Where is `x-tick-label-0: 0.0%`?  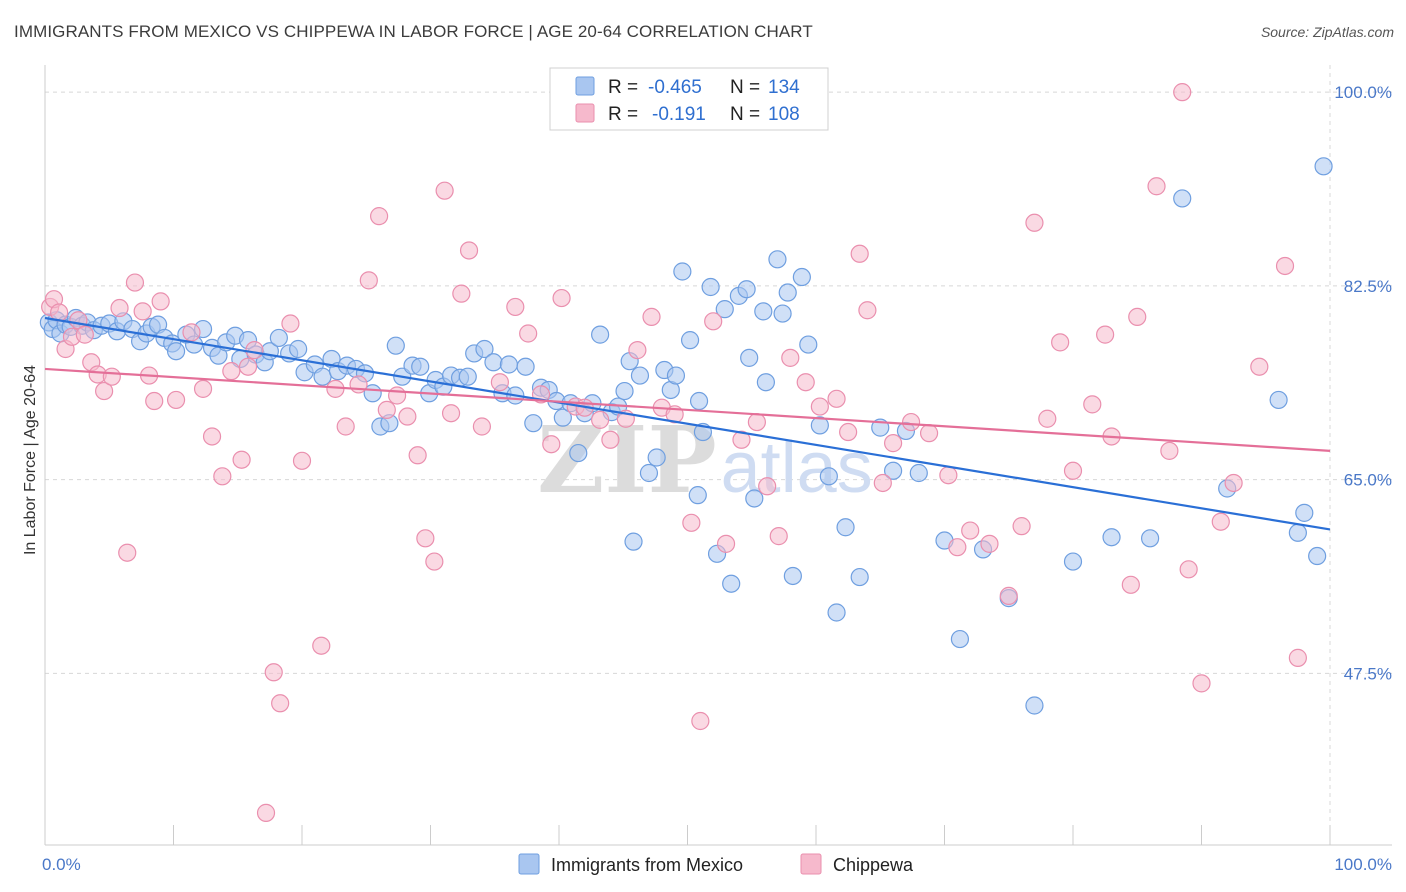
x-tick-label-0: 0.0% is located at coordinates (61, 864).